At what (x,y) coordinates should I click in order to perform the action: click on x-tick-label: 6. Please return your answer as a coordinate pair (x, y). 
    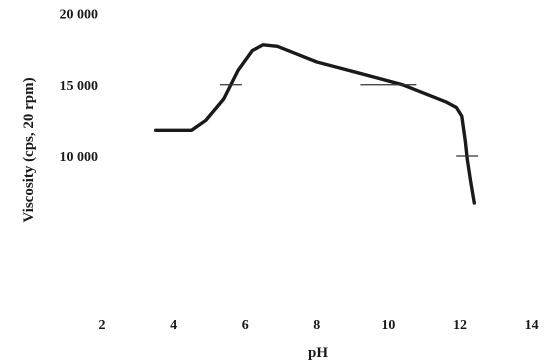
    Looking at the image, I should click on (245, 325).